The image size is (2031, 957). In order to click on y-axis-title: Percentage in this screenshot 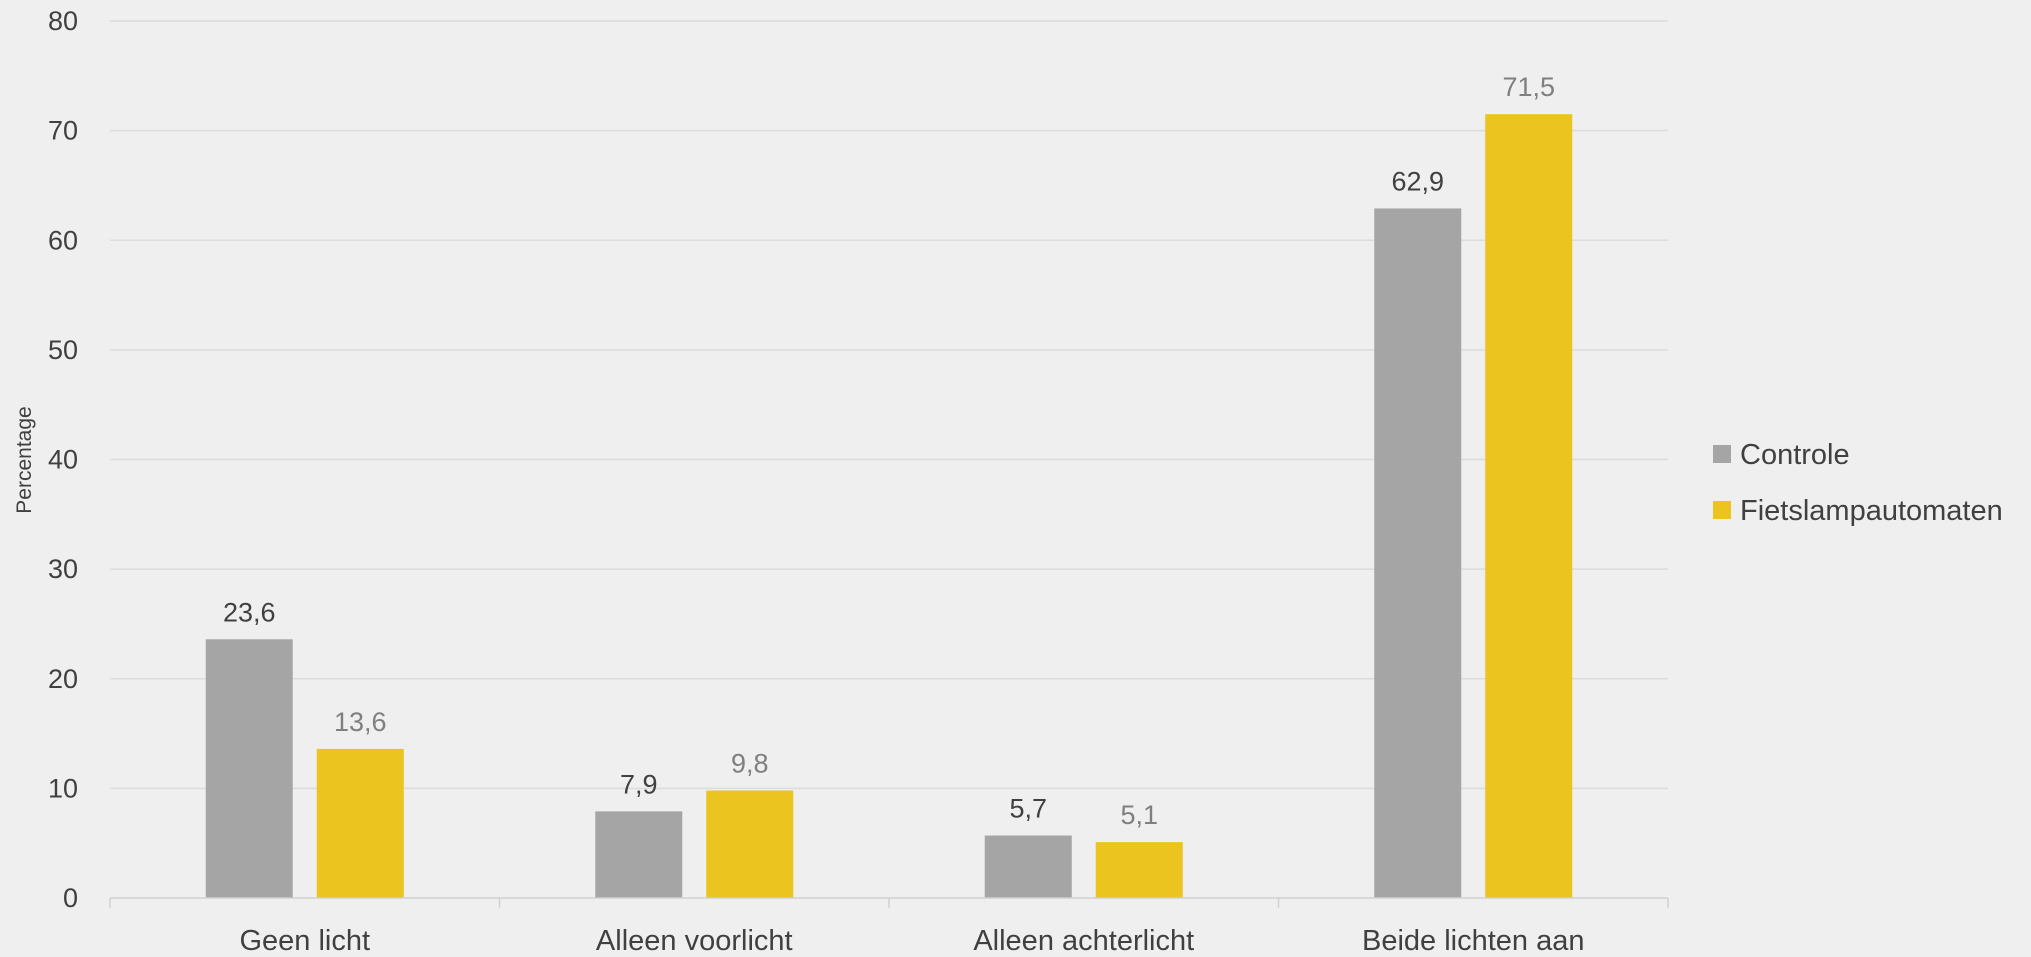, I will do `click(24, 459)`.